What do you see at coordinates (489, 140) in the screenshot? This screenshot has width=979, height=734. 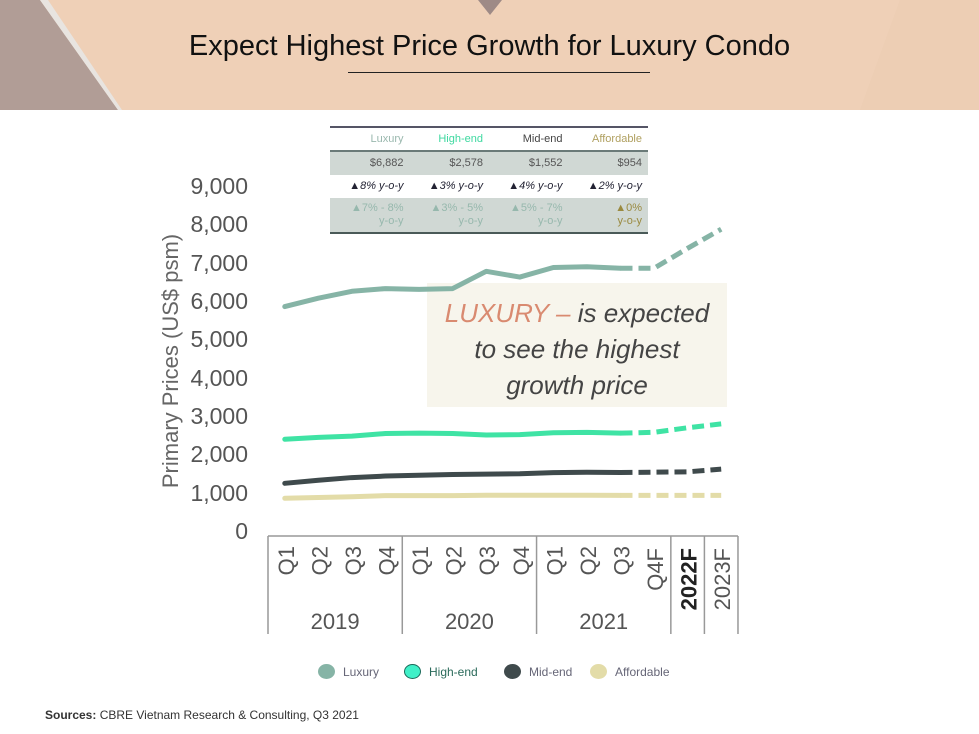 I see `table-header-row: Luxury High-end Mid-end Affordable` at bounding box center [489, 140].